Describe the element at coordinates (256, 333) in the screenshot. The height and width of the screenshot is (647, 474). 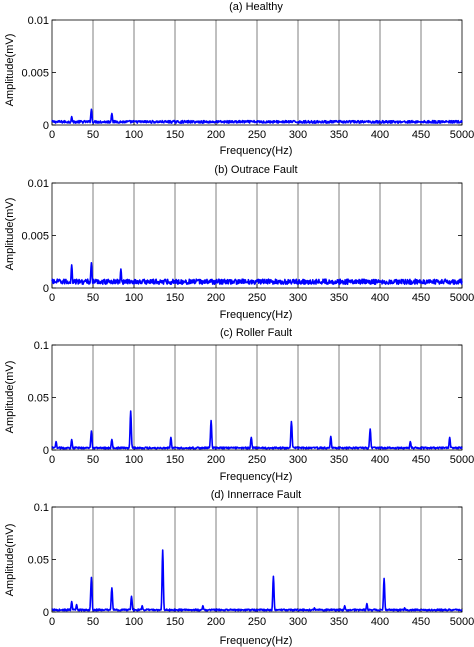
I see `panel-title: (c) Roller Fault` at that location.